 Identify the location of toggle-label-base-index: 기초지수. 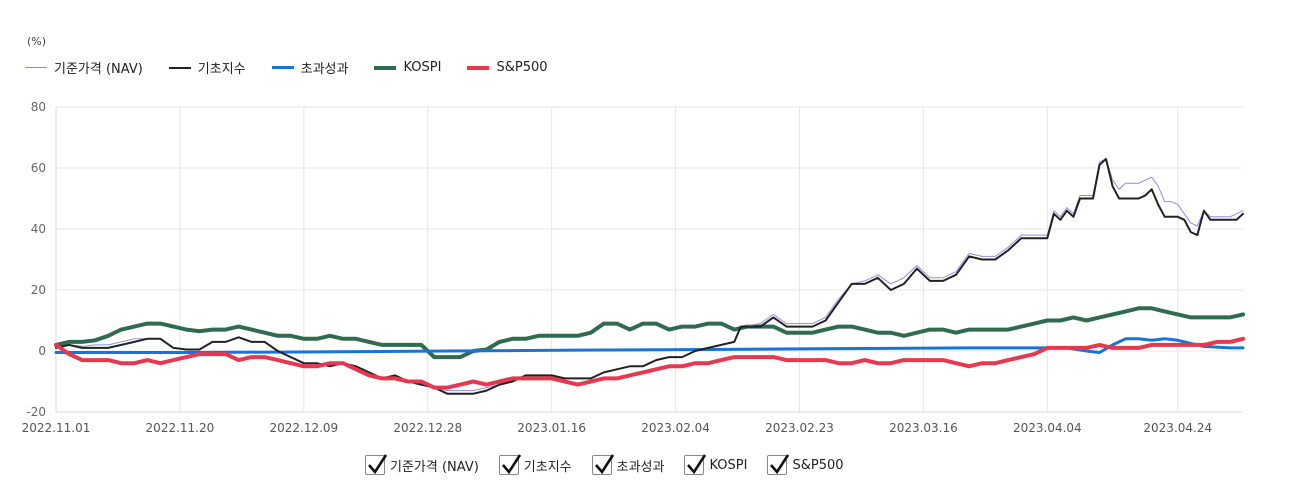
(547, 467).